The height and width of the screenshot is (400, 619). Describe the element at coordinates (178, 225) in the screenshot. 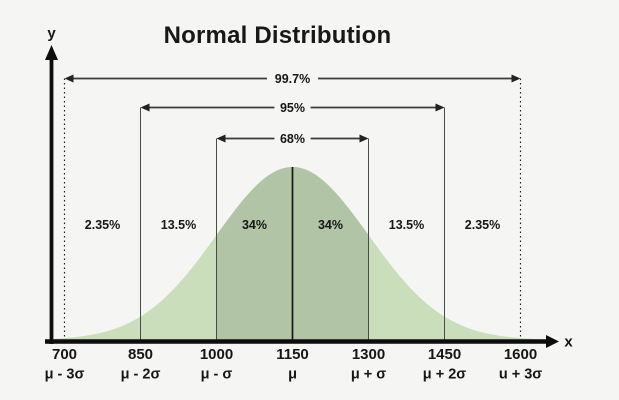

I see `region-label-1: 13.5%` at that location.